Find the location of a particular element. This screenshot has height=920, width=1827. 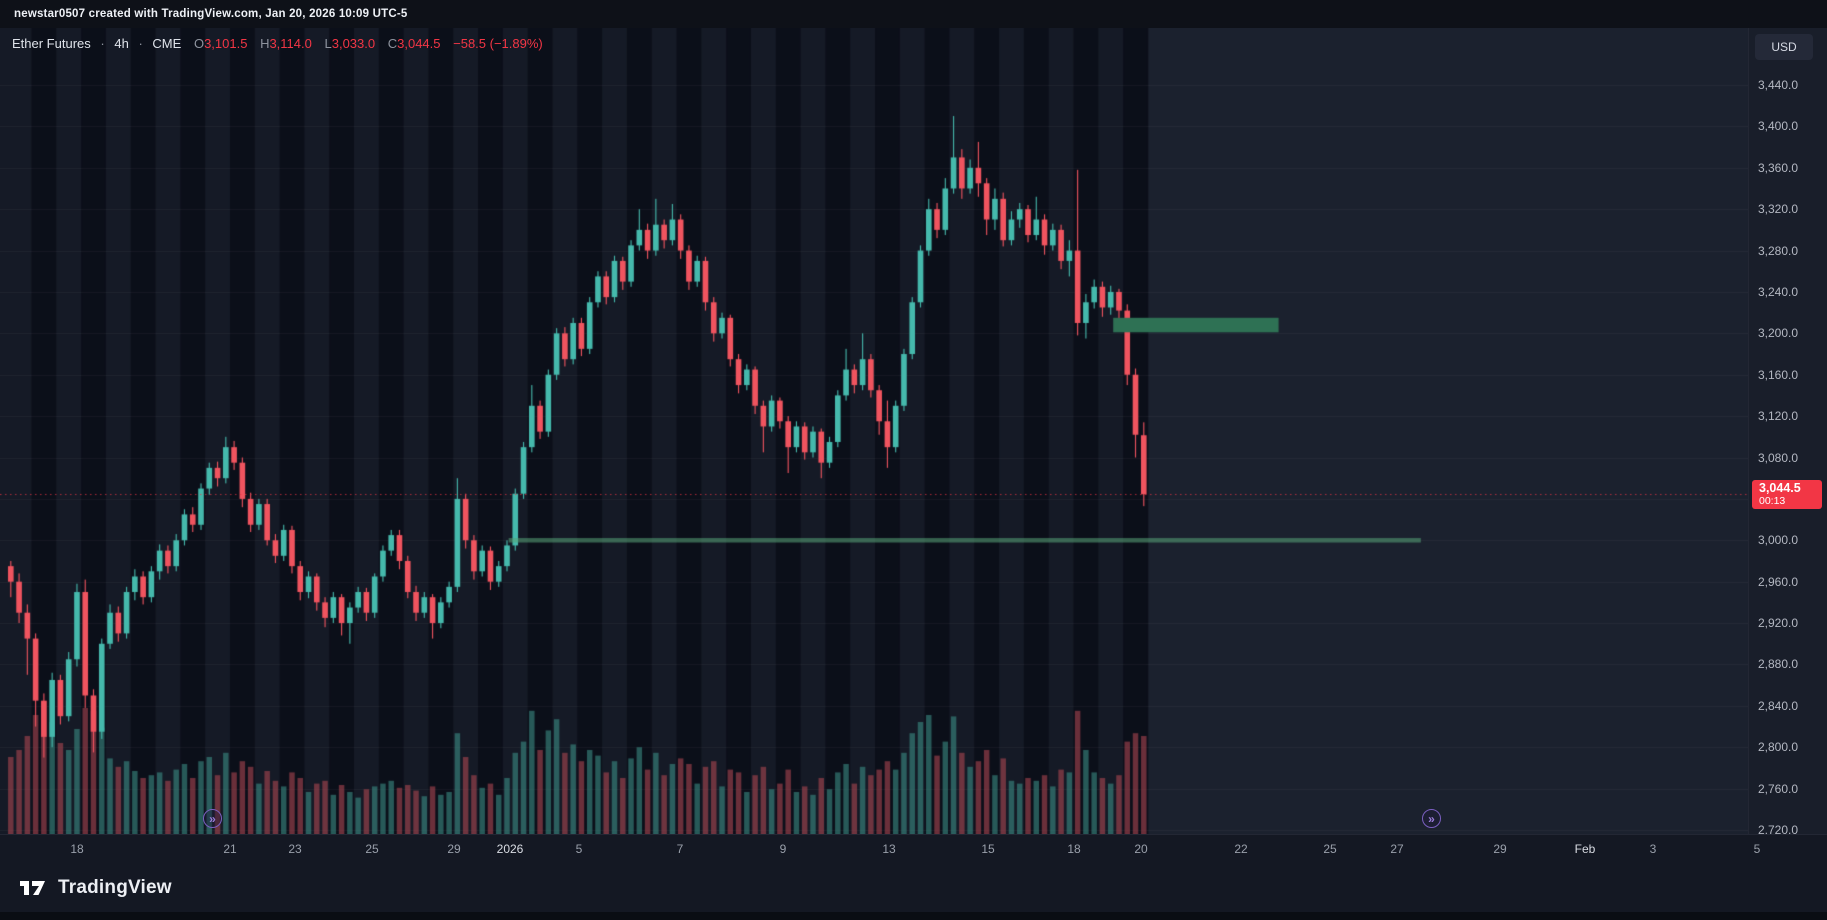

last-price-label: 3,044.5 00:13 is located at coordinates (1787, 495).